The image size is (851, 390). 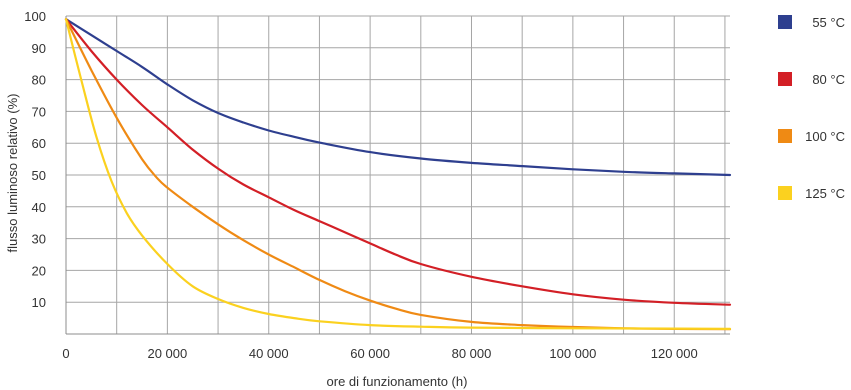 I want to click on y-tick-label: 20, so click(x=39, y=270).